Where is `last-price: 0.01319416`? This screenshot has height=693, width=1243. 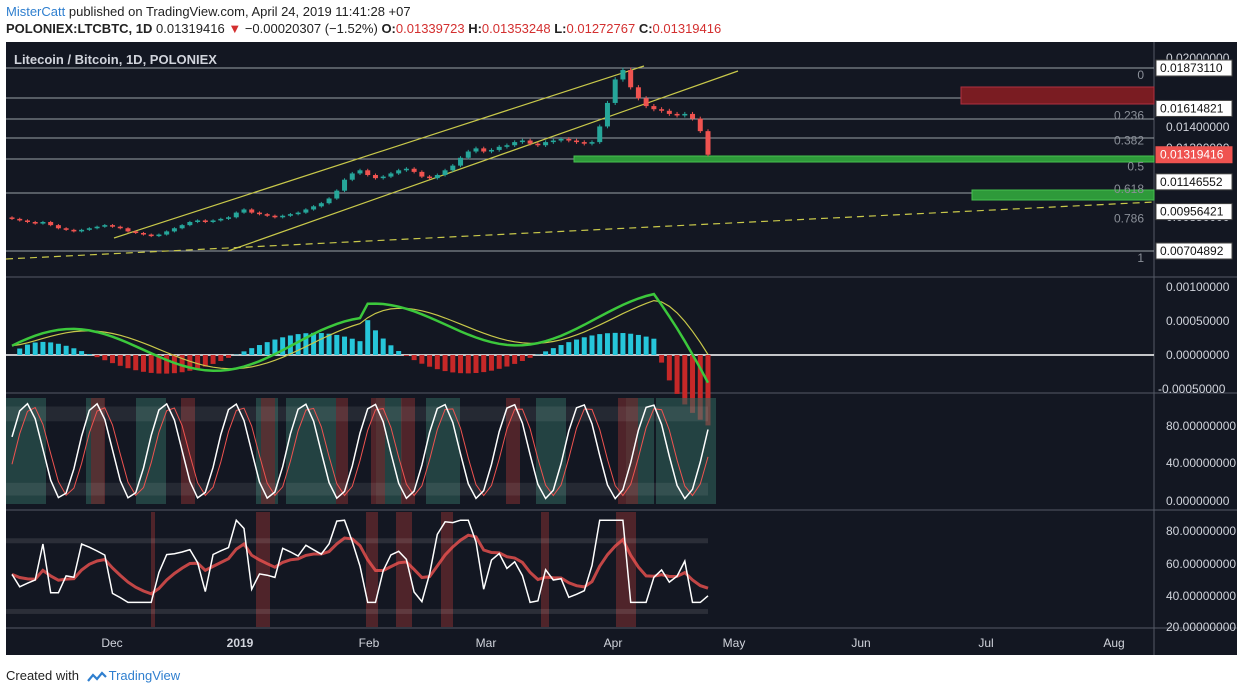 last-price: 0.01319416 is located at coordinates (190, 28).